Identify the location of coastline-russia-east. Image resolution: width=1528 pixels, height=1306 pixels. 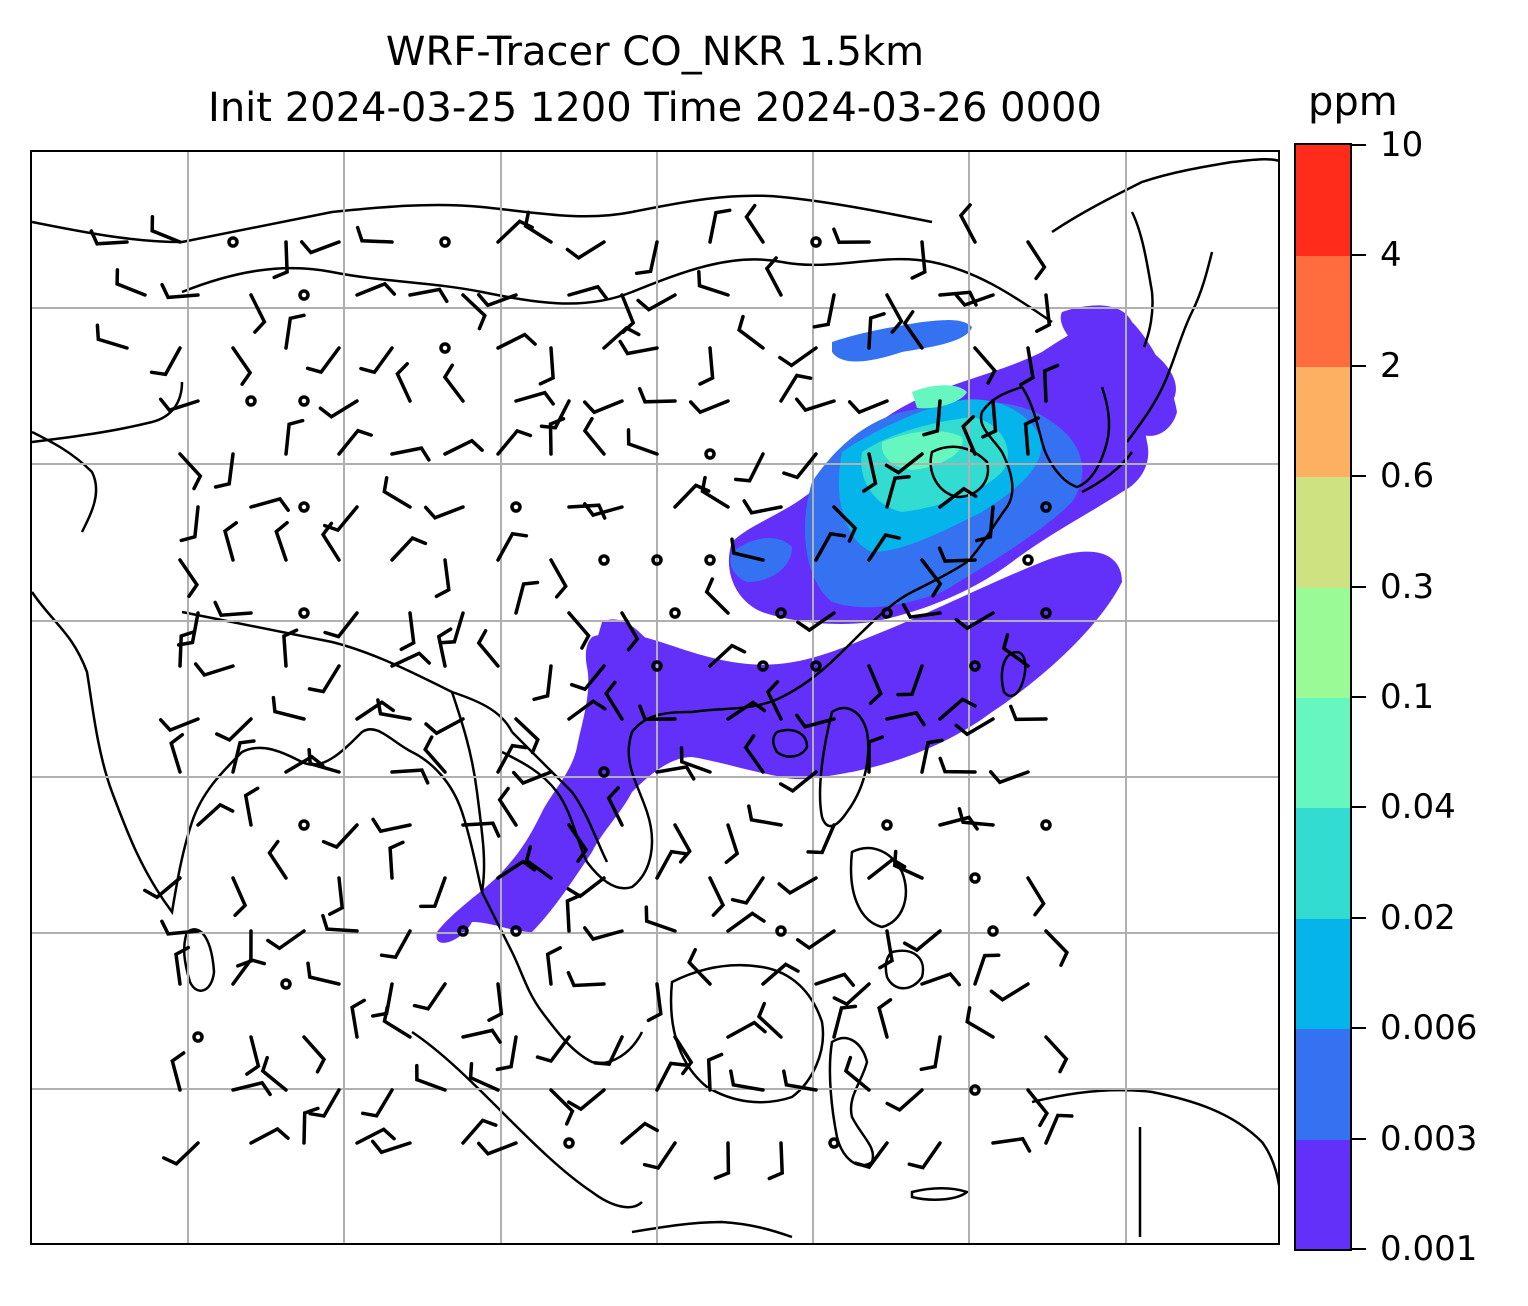
(1164, 196).